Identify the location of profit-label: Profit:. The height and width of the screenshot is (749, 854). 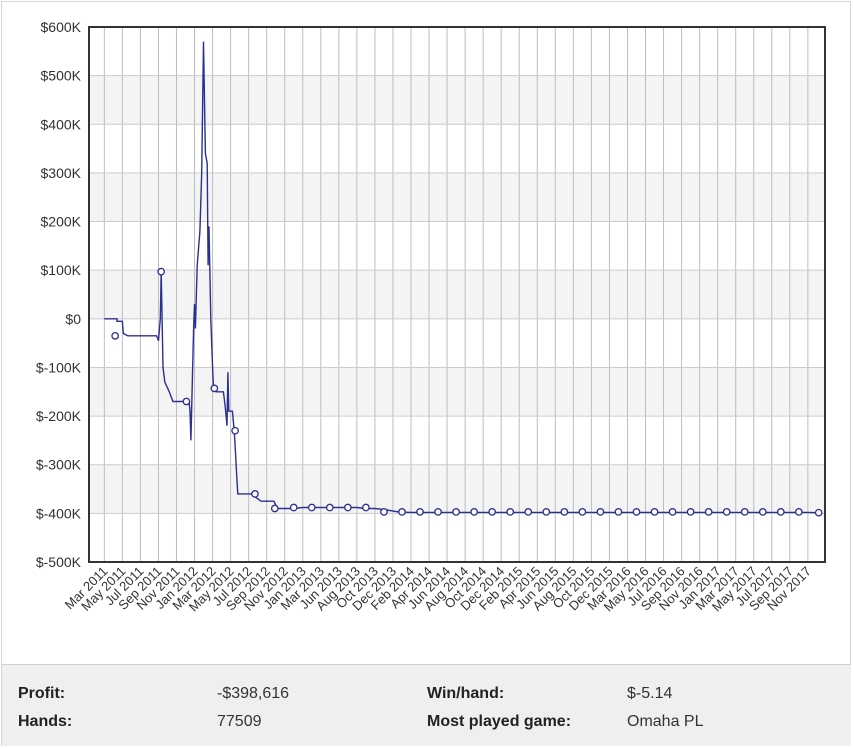
(42, 693).